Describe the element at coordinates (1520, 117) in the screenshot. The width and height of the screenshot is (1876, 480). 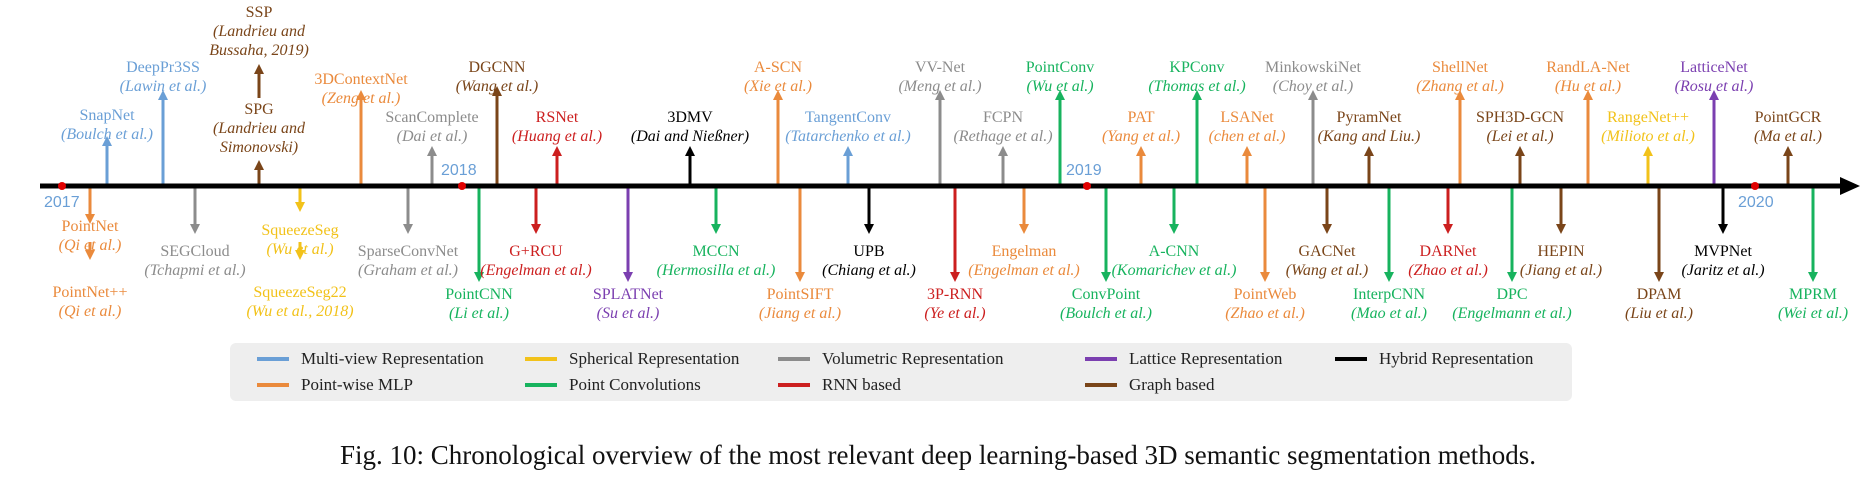
I see `method-name: SPH3D-GCN` at that location.